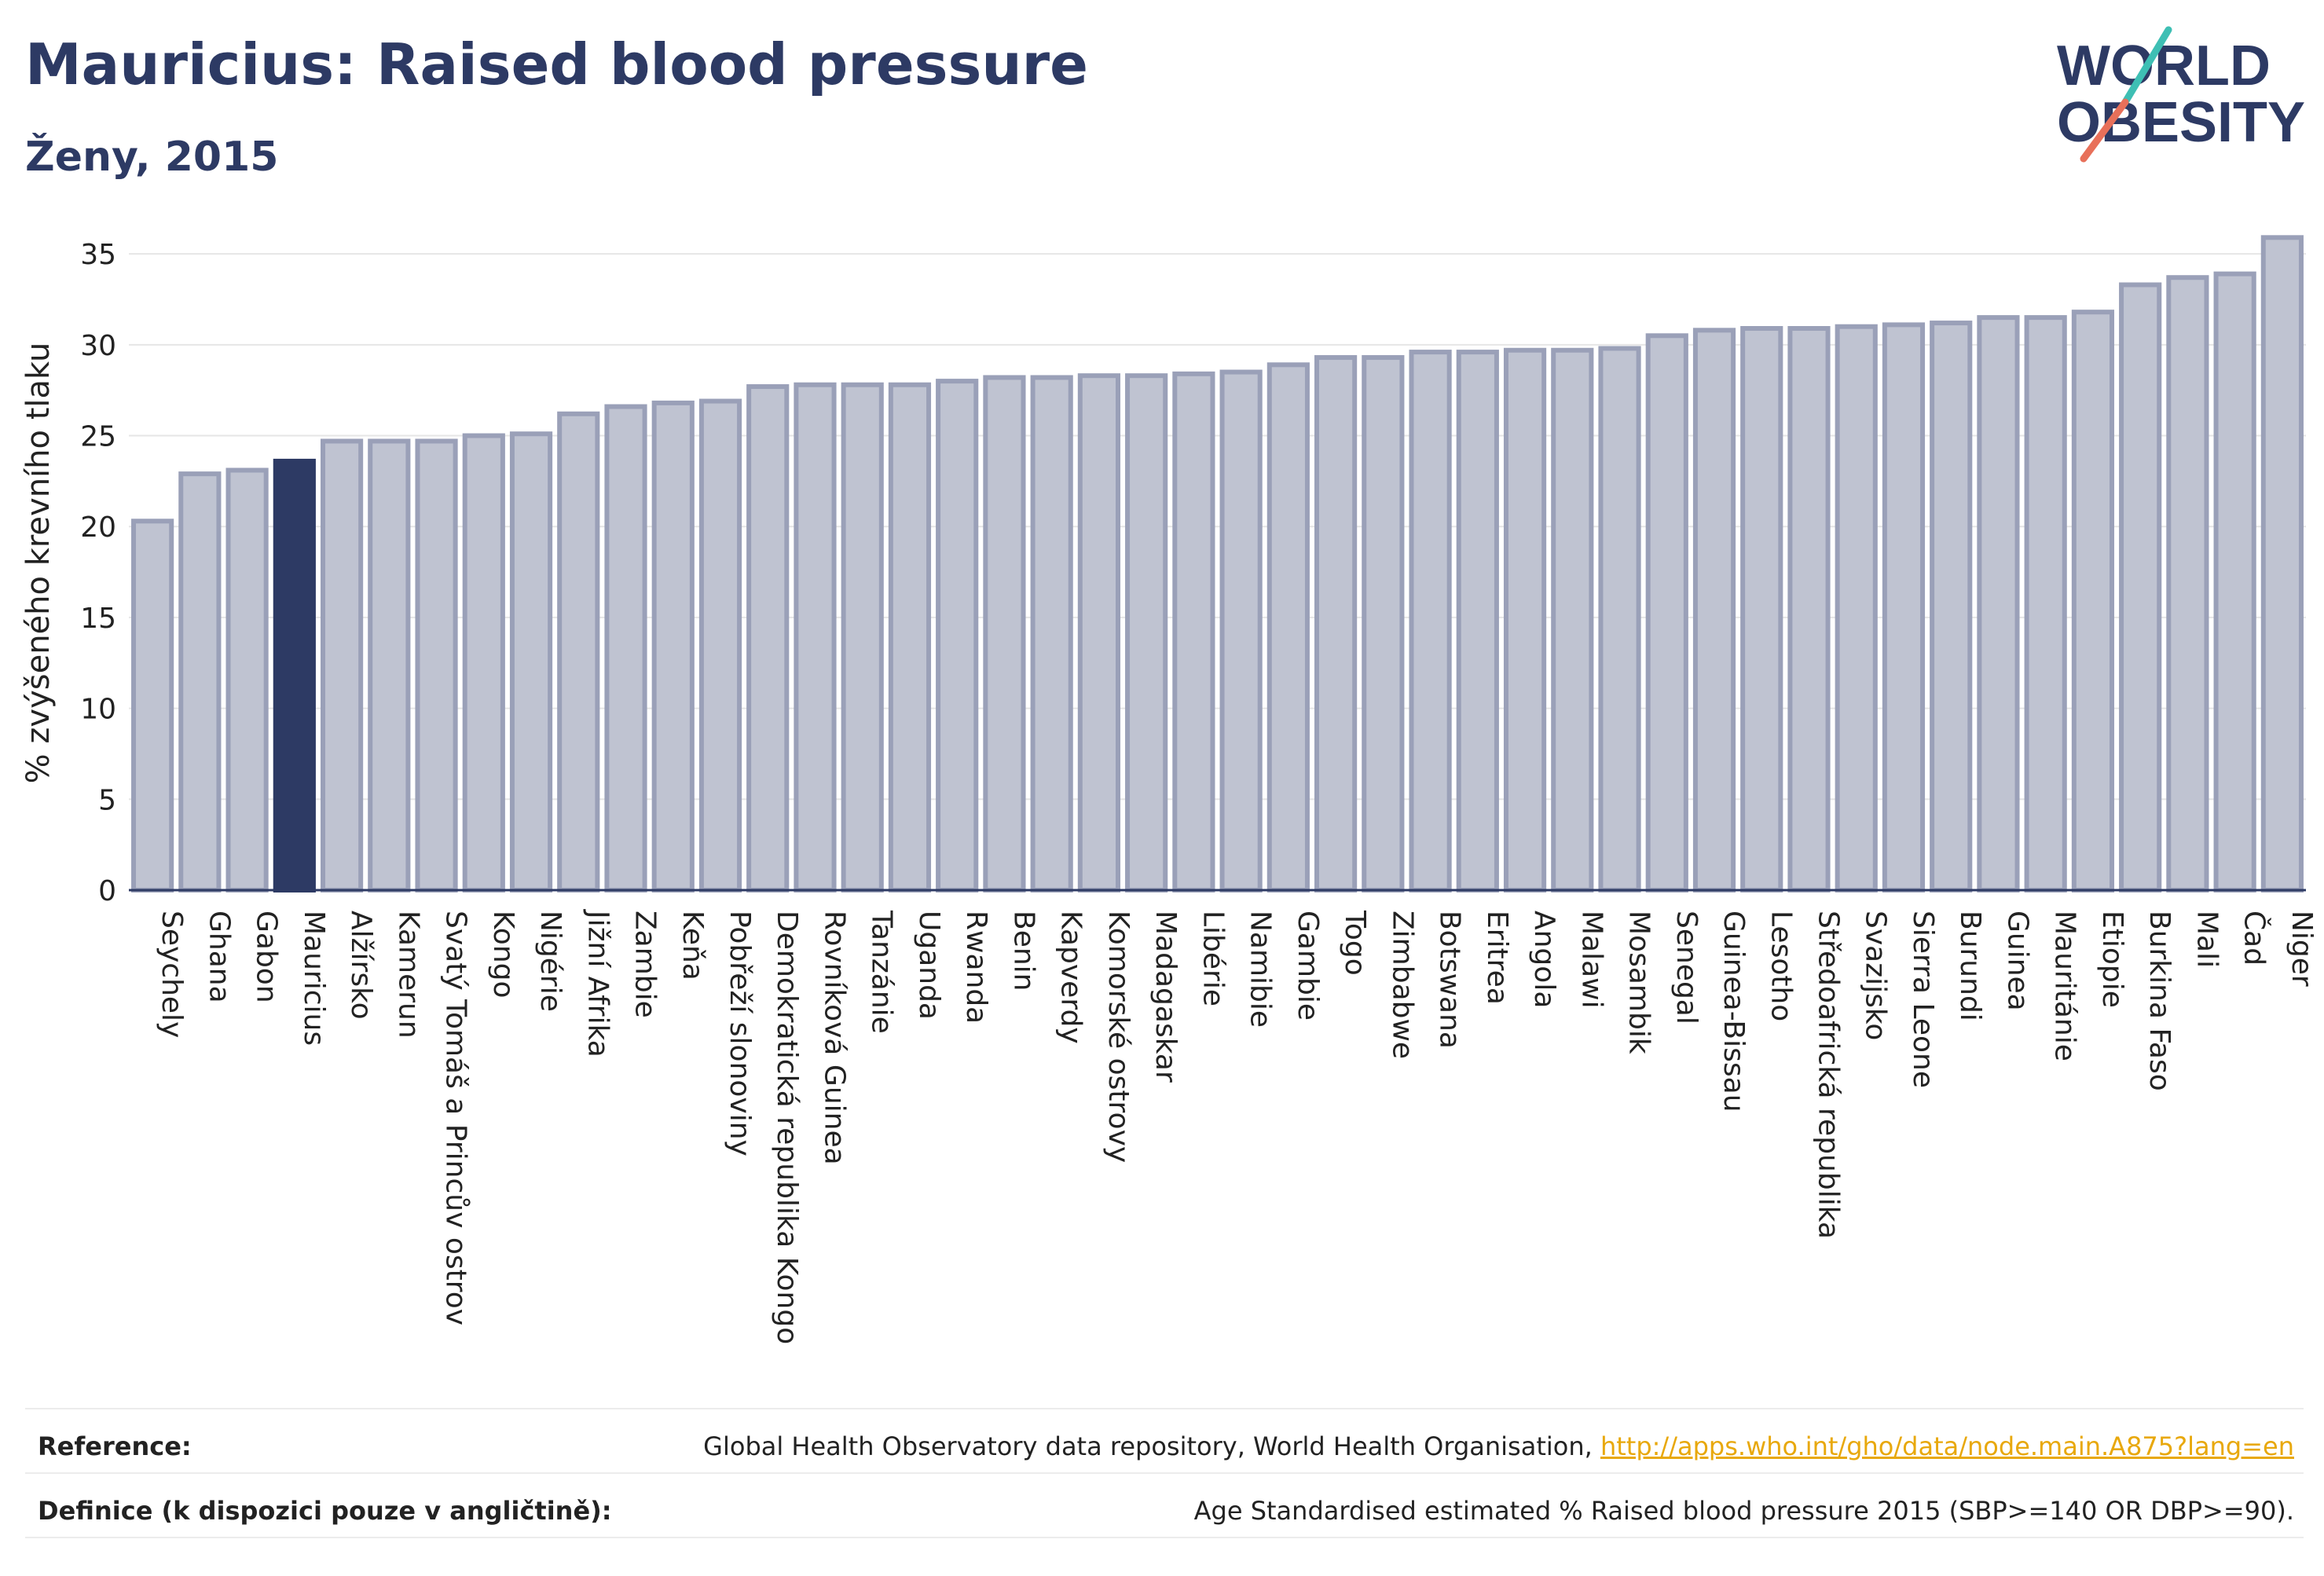  What do you see at coordinates (1781, 966) in the screenshot?
I see `x-tick-label: Lesotho` at bounding box center [1781, 966].